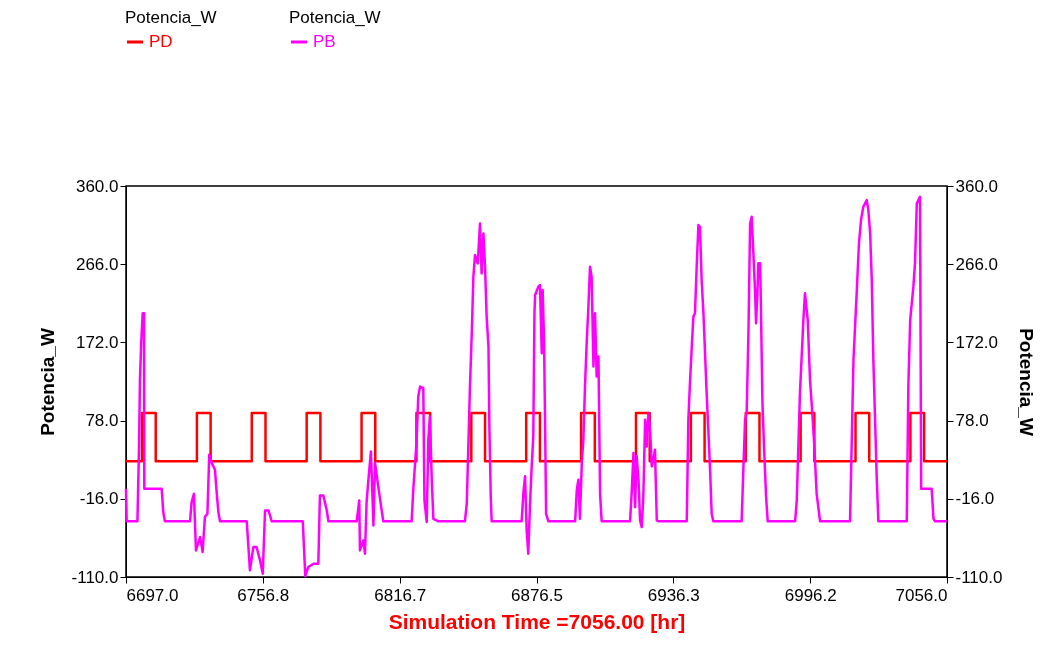 This screenshot has width=1064, height=652. Describe the element at coordinates (263, 595) in the screenshot. I see `x-tick-label: 6756.8` at that location.